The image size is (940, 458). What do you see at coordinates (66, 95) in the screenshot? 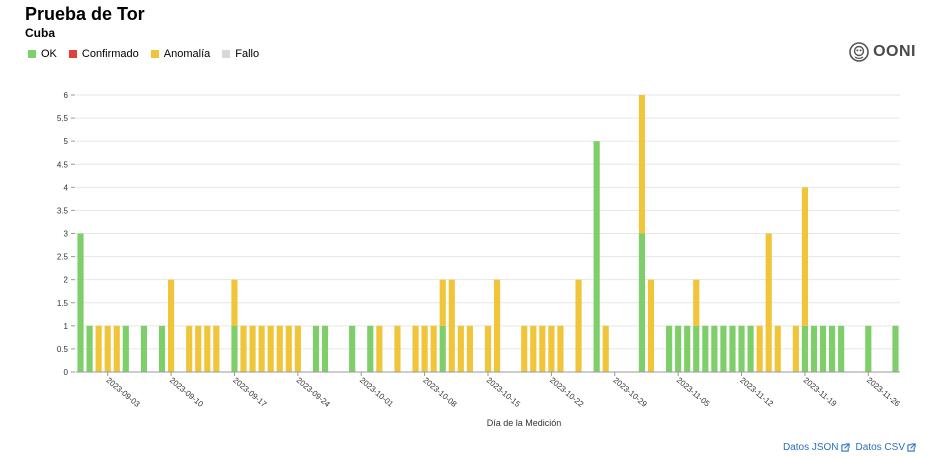
I see `y-tick-label: 6` at bounding box center [66, 95].